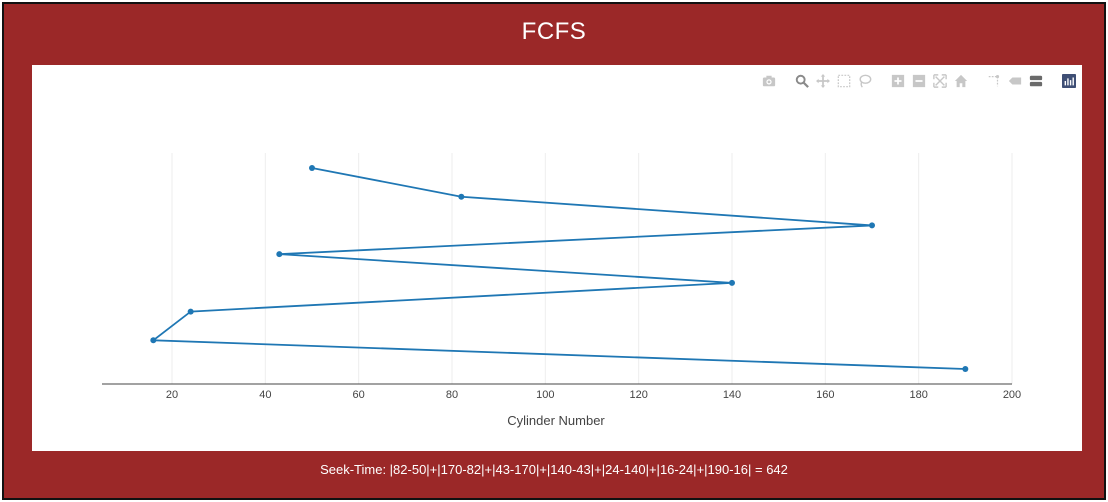 This screenshot has height=502, width=1108. What do you see at coordinates (822, 80) in the screenshot?
I see `pan-icon` at bounding box center [822, 80].